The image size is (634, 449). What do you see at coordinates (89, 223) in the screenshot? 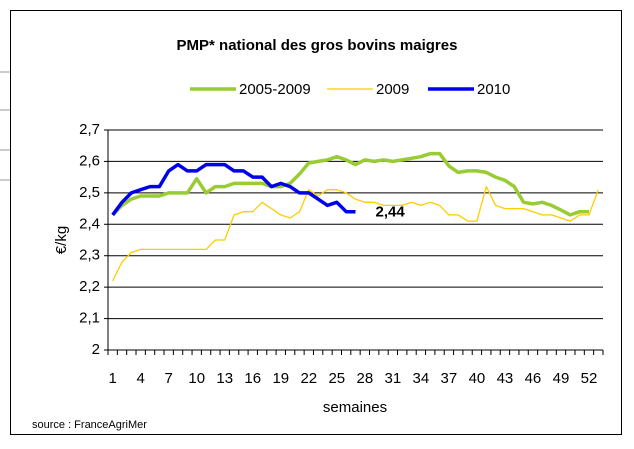
I see `y-tick-label: 2,4` at bounding box center [89, 223].